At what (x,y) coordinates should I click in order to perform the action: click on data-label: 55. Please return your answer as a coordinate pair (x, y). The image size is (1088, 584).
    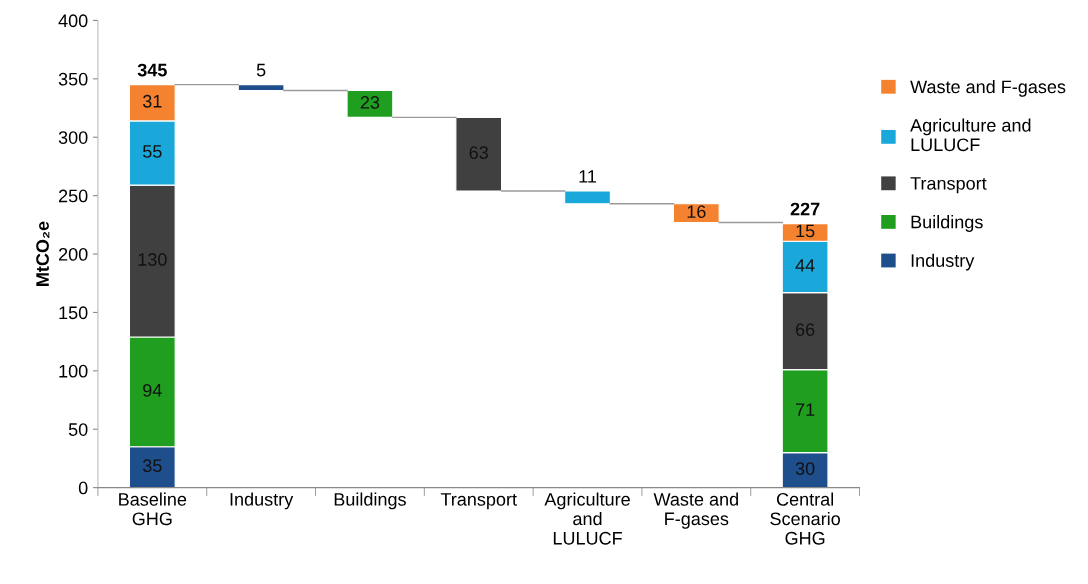
    Looking at the image, I should click on (152, 151).